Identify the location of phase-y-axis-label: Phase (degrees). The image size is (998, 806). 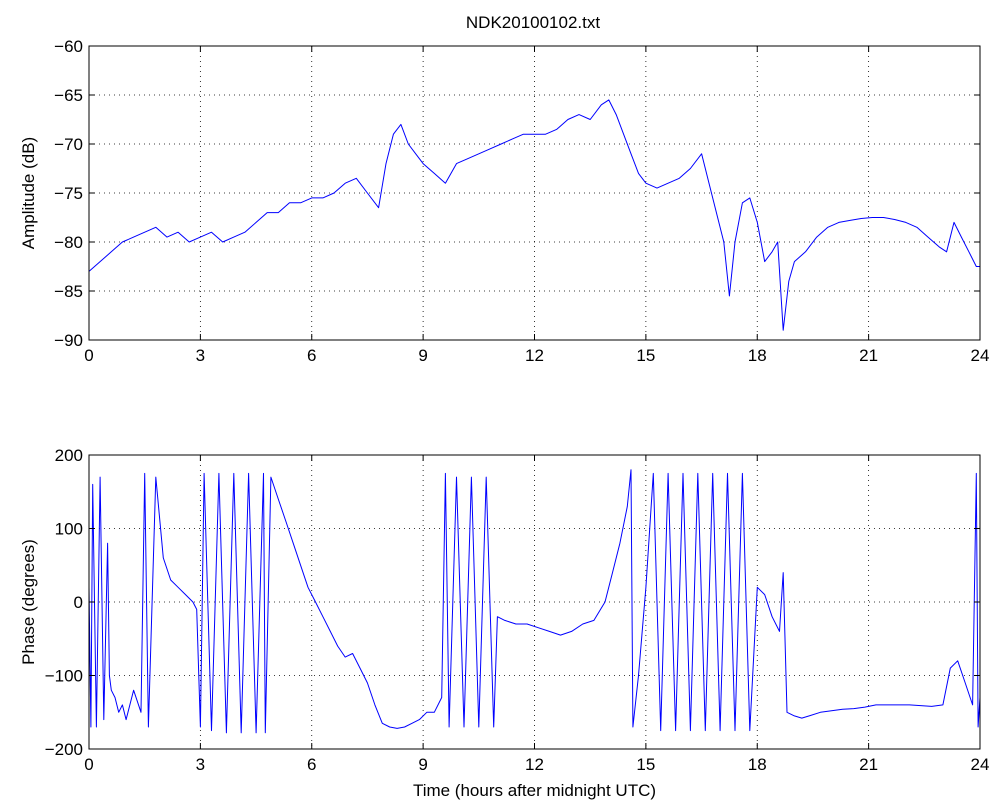
(28, 602).